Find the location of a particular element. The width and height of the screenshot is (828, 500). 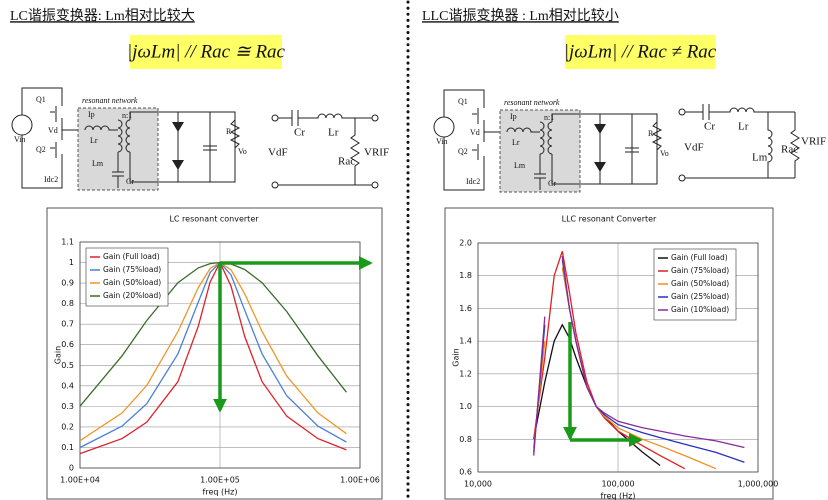

legend-label: Gain (10%load) is located at coordinates (700, 309).